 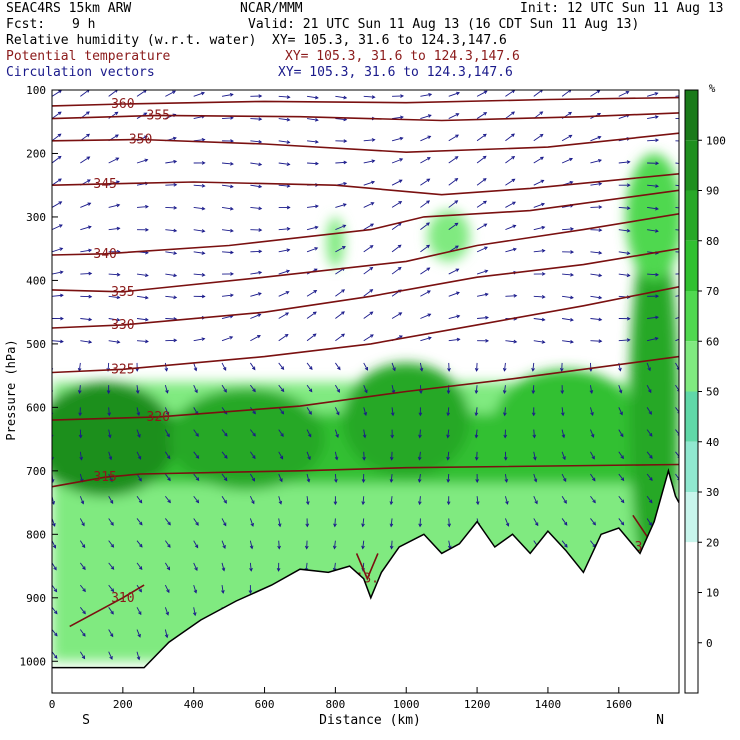 What do you see at coordinates (712, 341) in the screenshot?
I see `colorbar-tick-label: 60` at bounding box center [712, 341].